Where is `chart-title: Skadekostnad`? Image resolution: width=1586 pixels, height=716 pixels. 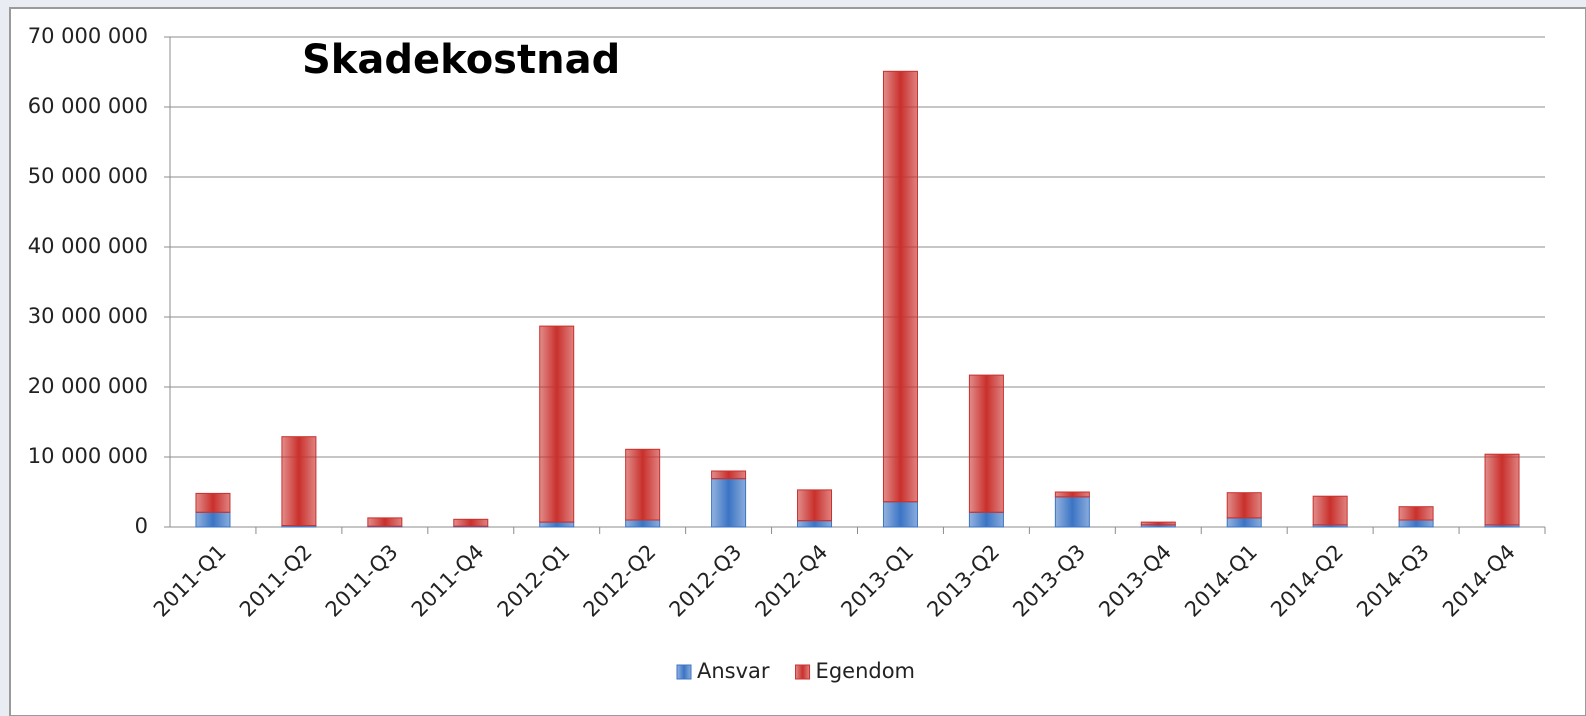 chart-title: Skadekostnad is located at coordinates (461, 60).